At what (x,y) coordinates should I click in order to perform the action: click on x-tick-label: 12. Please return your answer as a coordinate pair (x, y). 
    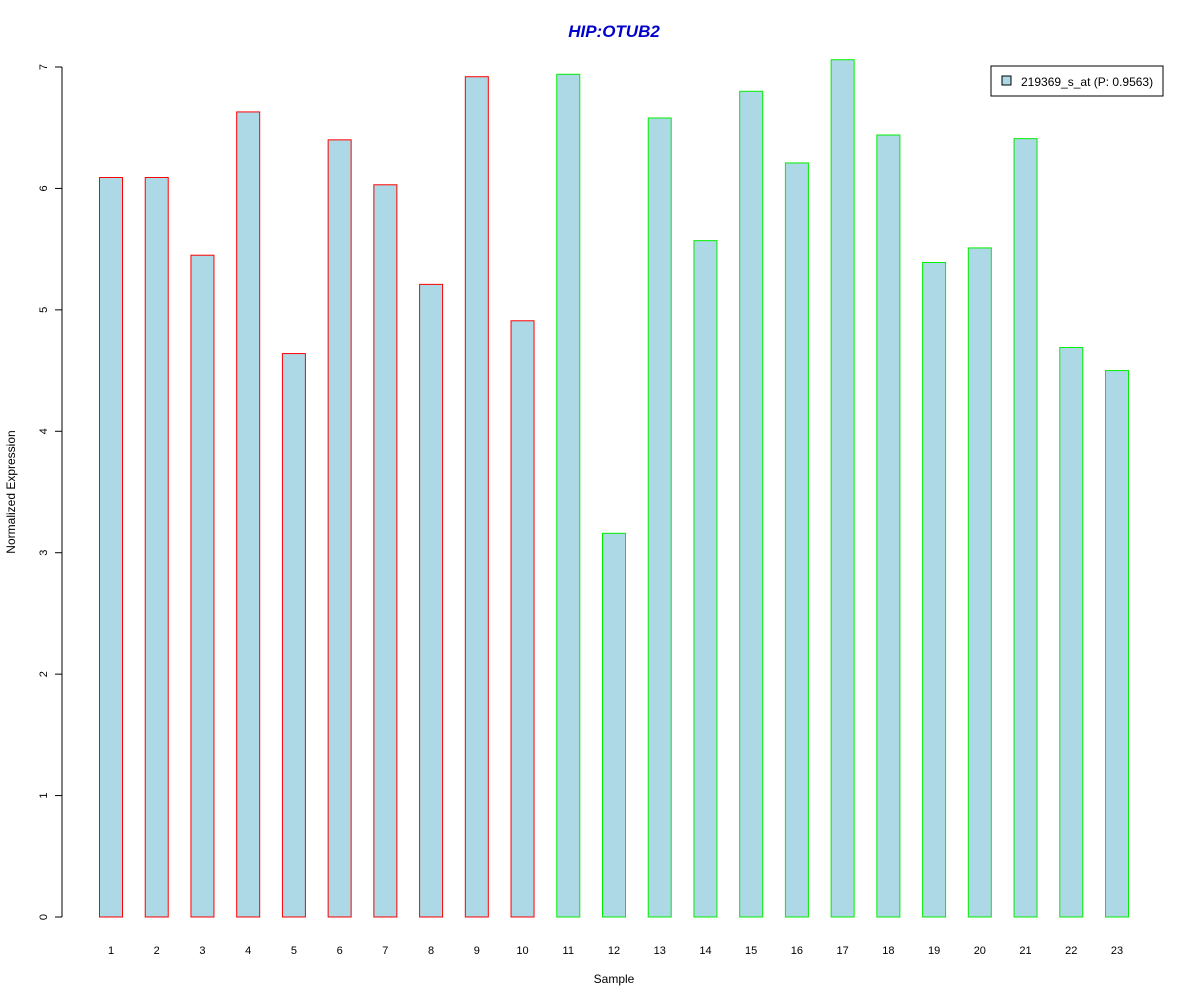
    Looking at the image, I should click on (614, 951).